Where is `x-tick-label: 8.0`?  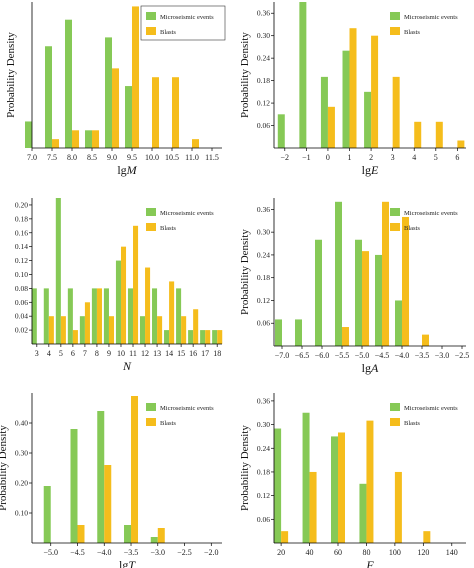 x-tick-label: 8.0 is located at coordinates (72, 157).